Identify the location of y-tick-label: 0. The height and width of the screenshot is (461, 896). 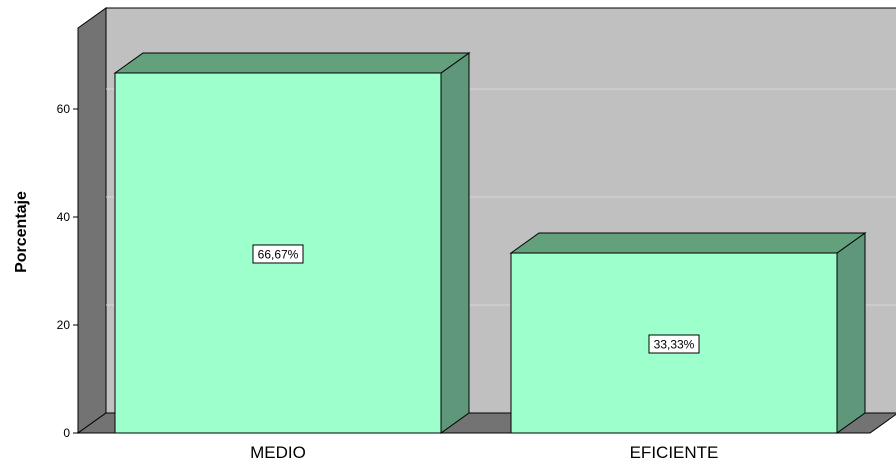
(66, 433).